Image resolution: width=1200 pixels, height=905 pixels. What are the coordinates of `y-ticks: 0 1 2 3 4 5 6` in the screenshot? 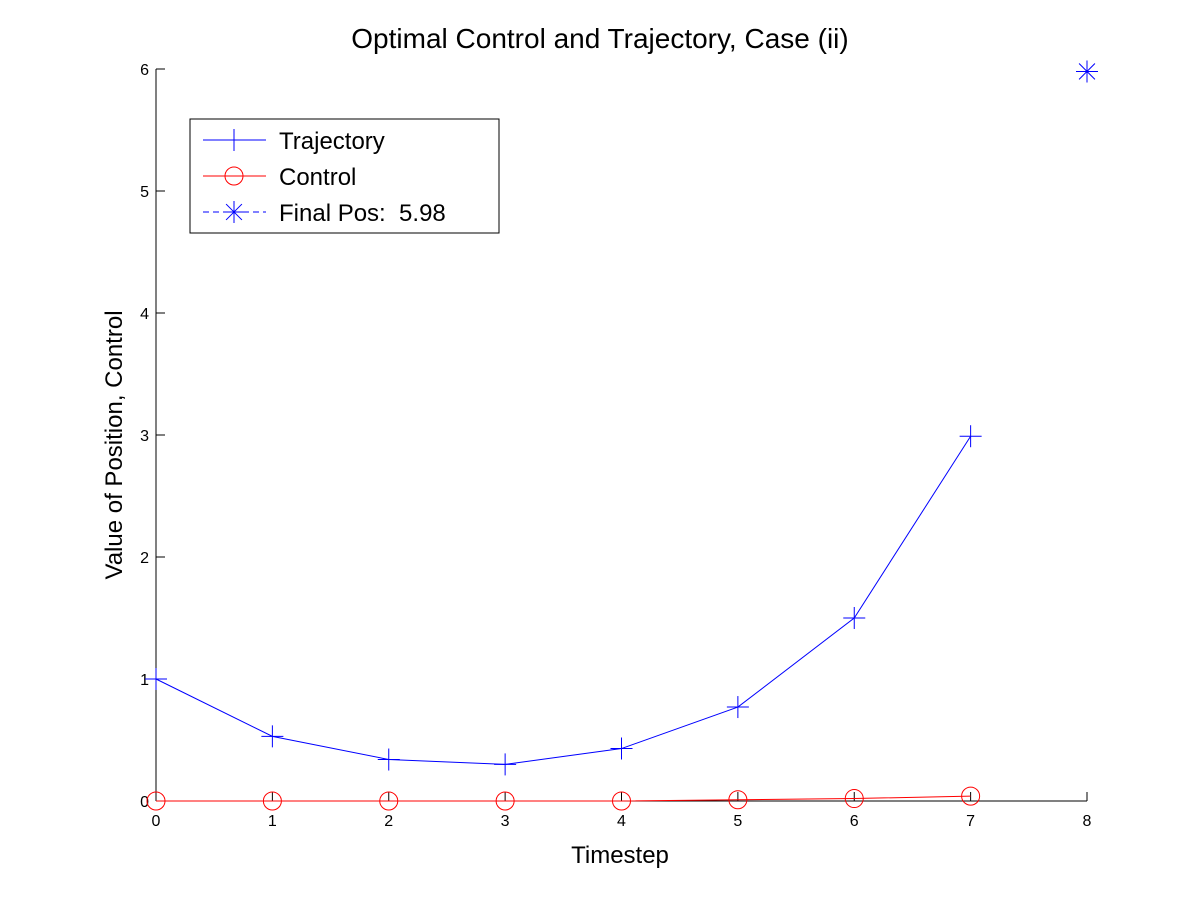 It's located at (152, 436).